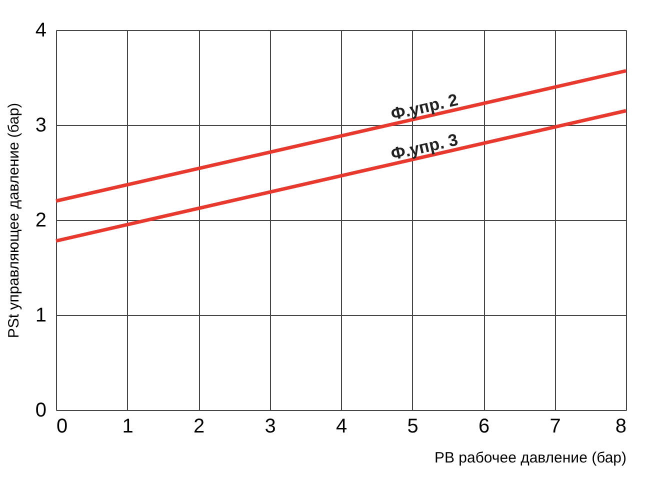 Image resolution: width=665 pixels, height=479 pixels. What do you see at coordinates (270, 427) in the screenshot?
I see `x-tick-label: 3` at bounding box center [270, 427].